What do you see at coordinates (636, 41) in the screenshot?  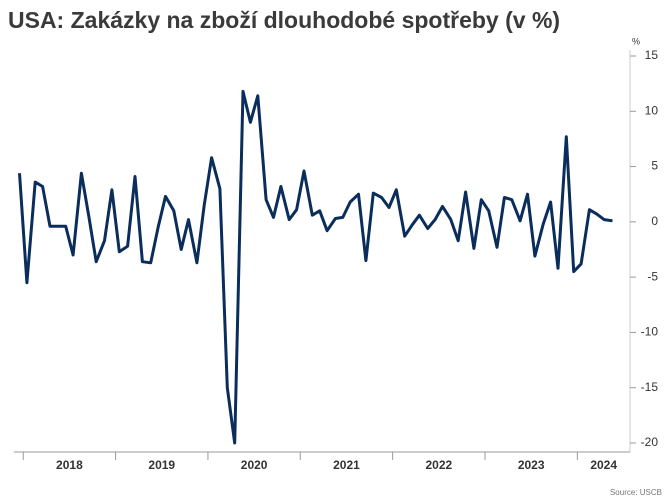 I see `y-unit: %` at bounding box center [636, 41].